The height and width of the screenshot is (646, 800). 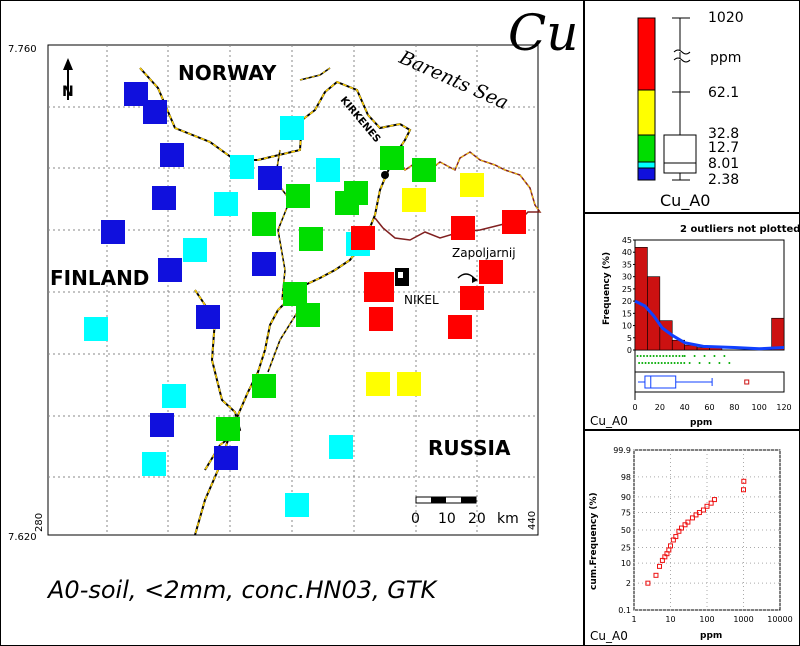 What do you see at coordinates (711, 636) in the screenshot?
I see `cumulative-xlabel: ppm` at bounding box center [711, 636].